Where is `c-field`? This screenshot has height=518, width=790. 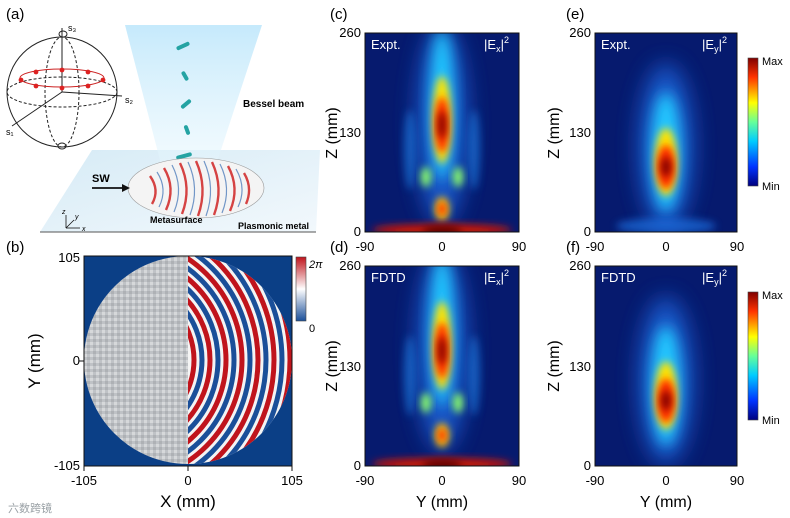
c-field is located at coordinates (442, 132).